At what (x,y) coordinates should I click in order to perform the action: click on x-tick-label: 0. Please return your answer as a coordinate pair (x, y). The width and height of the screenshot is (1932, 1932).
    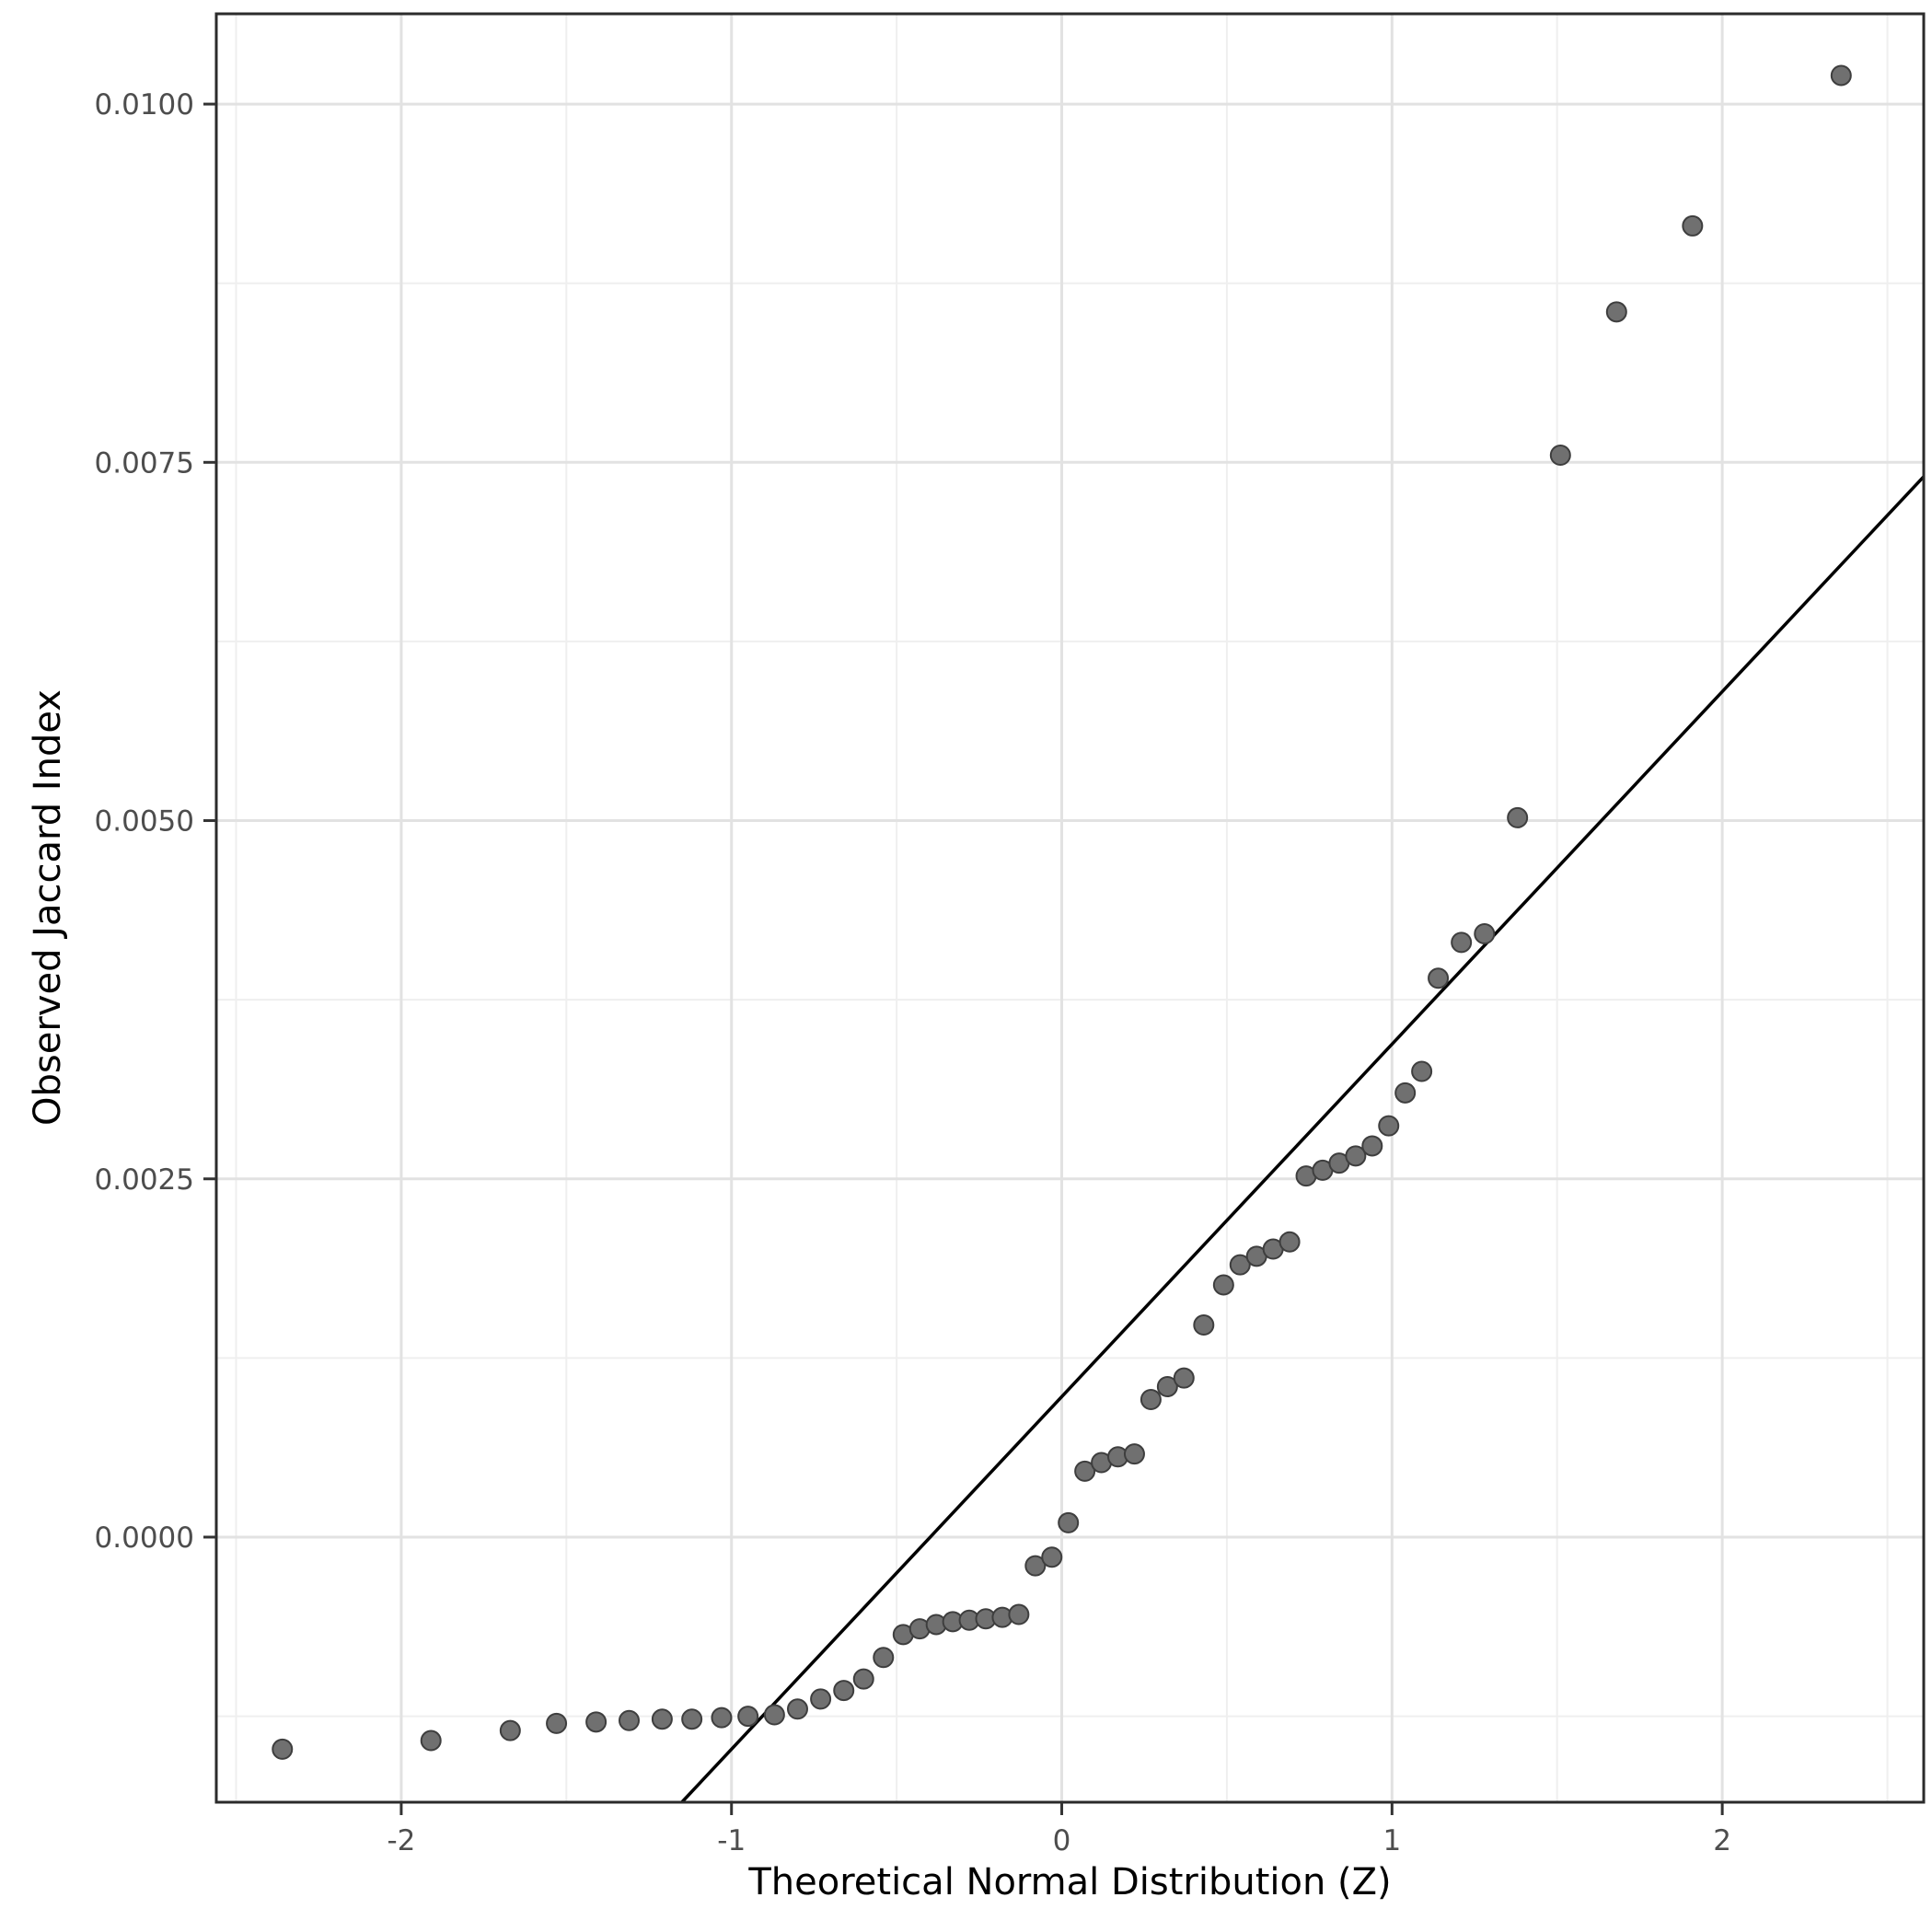
    Looking at the image, I should click on (1062, 1841).